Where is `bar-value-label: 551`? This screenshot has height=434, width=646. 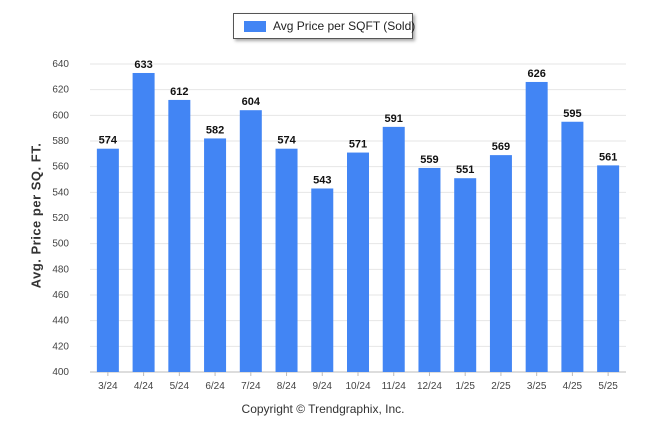 bar-value-label: 551 is located at coordinates (465, 170).